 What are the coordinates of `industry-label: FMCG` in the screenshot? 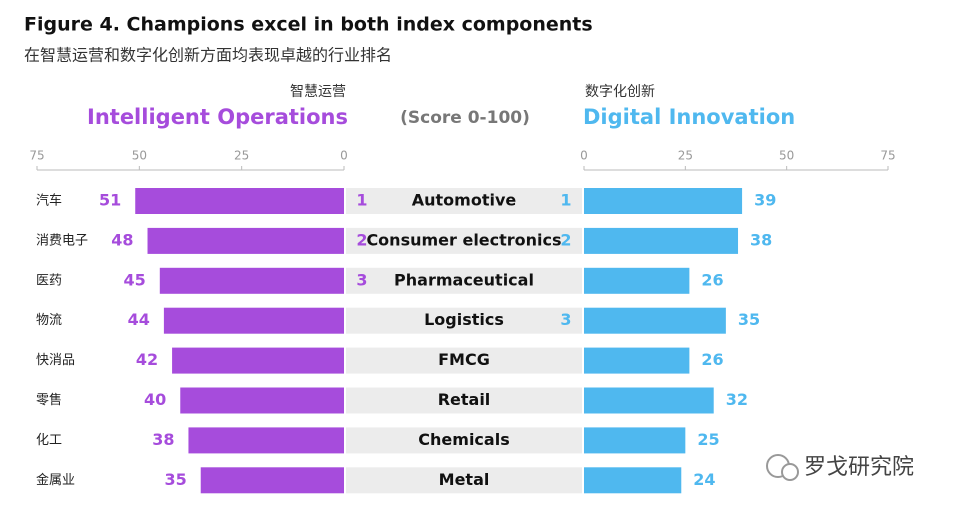 It's located at (464, 359).